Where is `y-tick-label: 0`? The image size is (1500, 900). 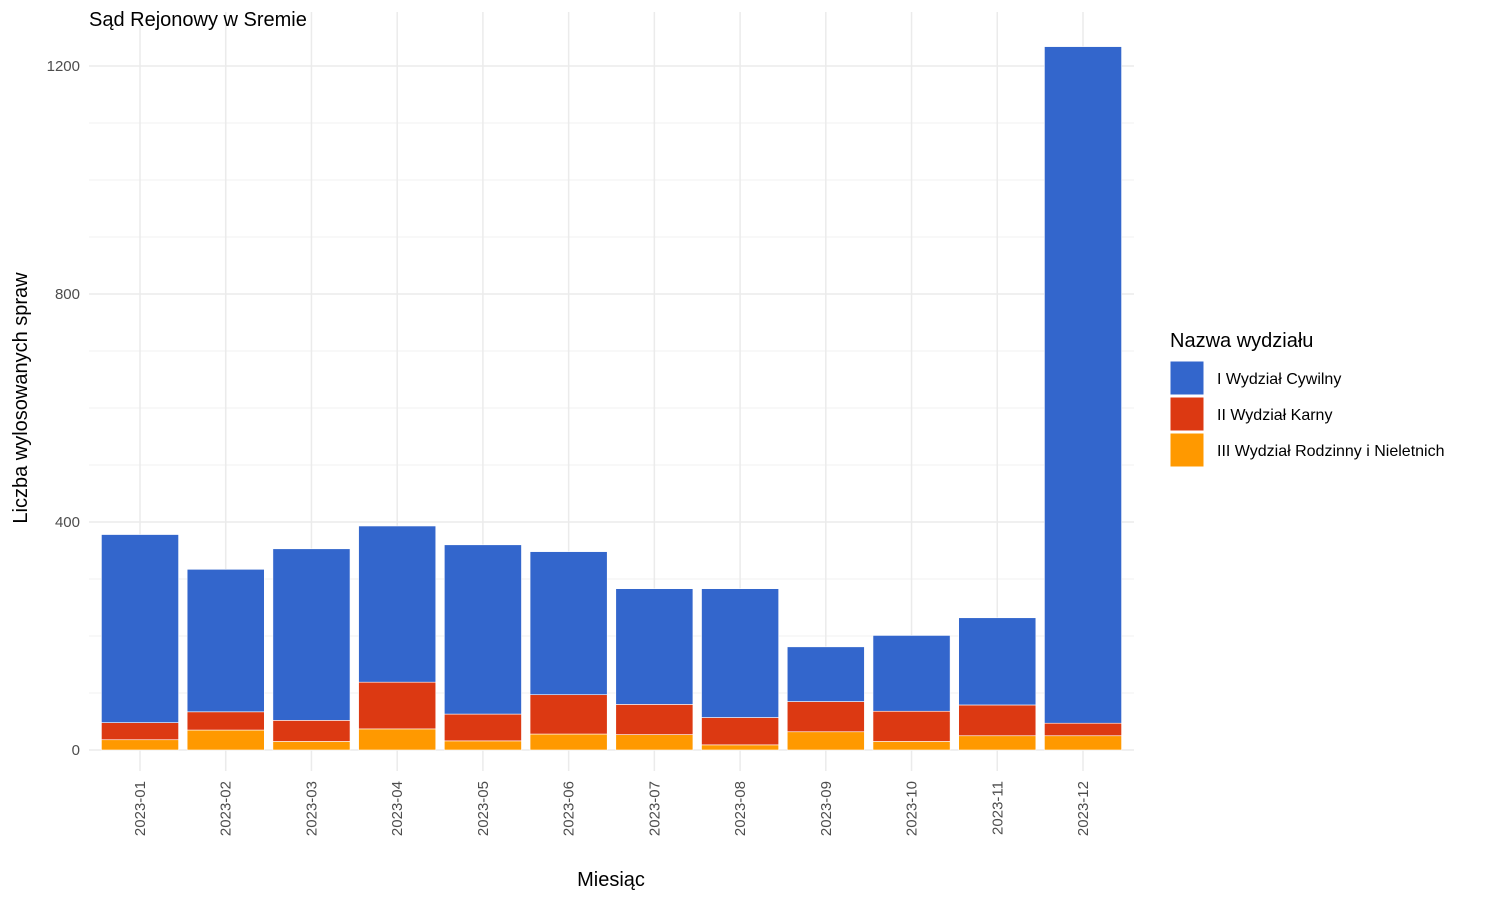 y-tick-label: 0 is located at coordinates (76, 750).